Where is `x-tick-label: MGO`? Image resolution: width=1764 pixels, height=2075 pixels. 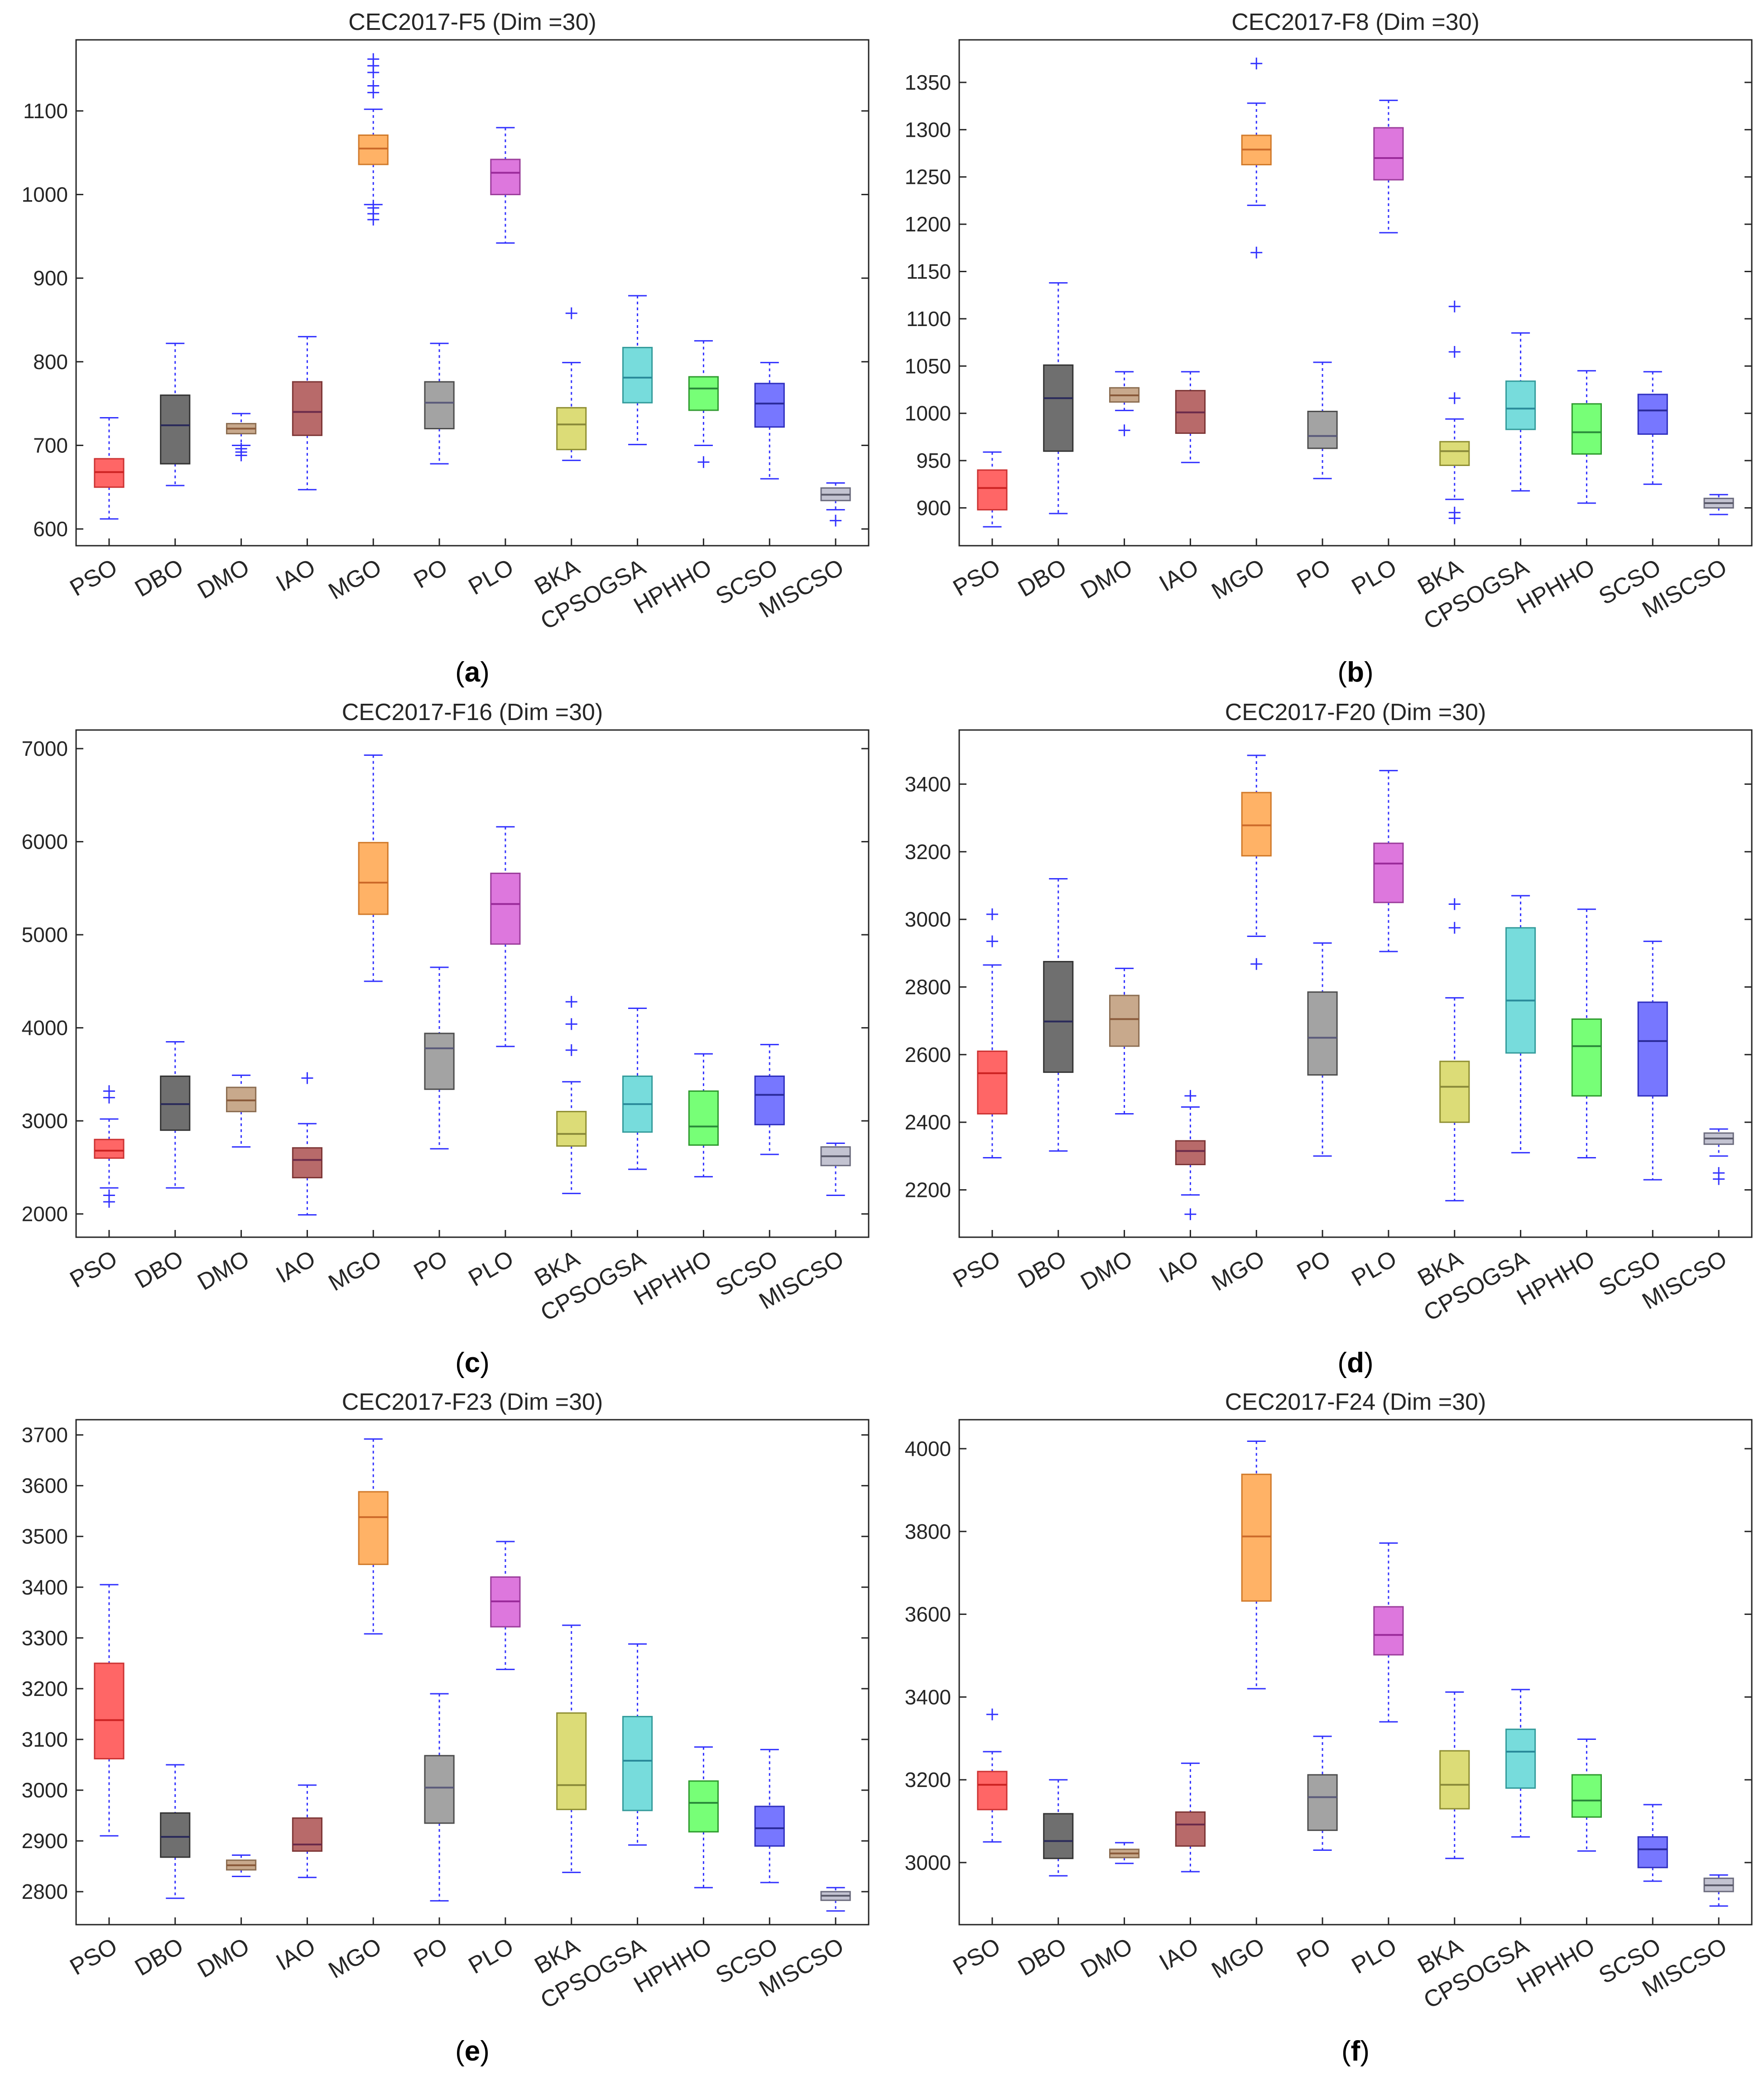 x-tick-label: MGO is located at coordinates (355, 579).